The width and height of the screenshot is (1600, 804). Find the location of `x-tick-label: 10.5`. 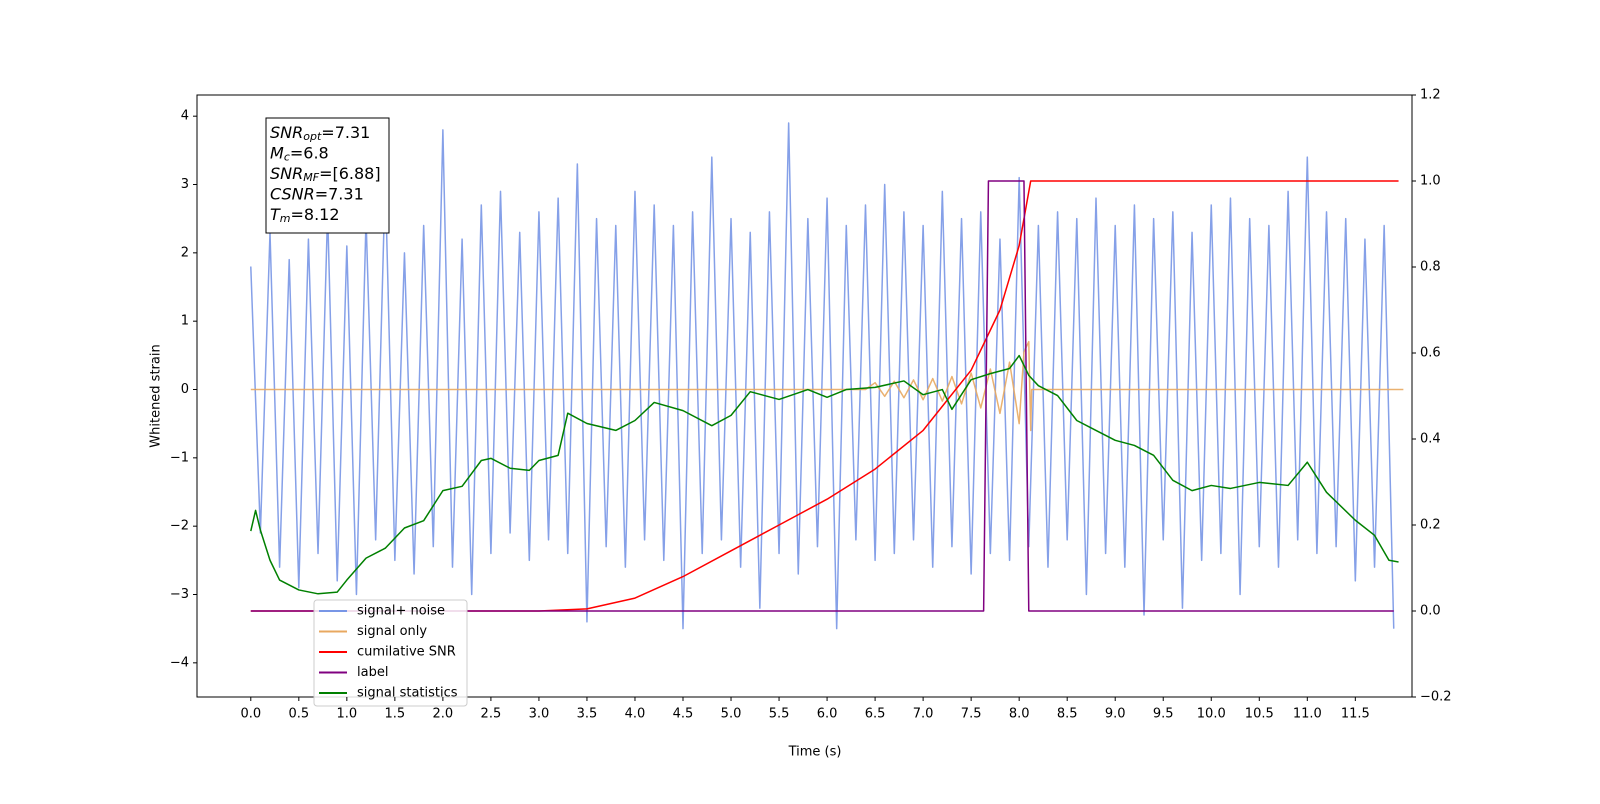

x-tick-label: 10.5 is located at coordinates (1259, 714).